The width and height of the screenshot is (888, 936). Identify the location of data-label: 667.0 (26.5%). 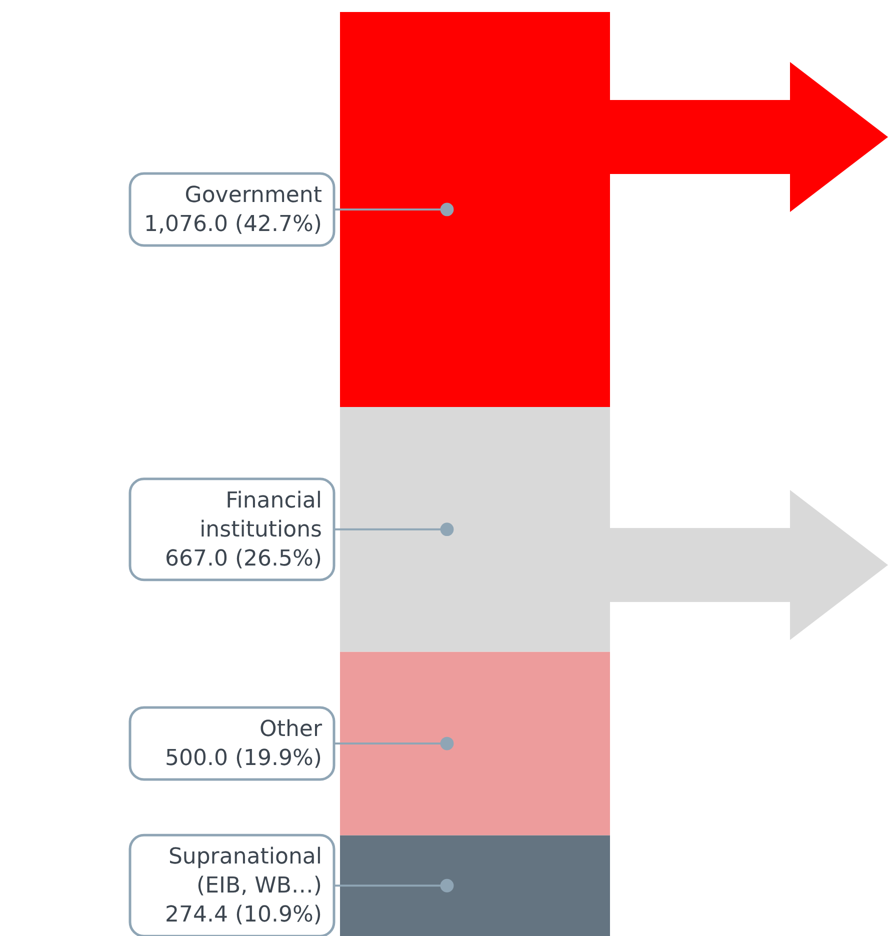
(243, 559).